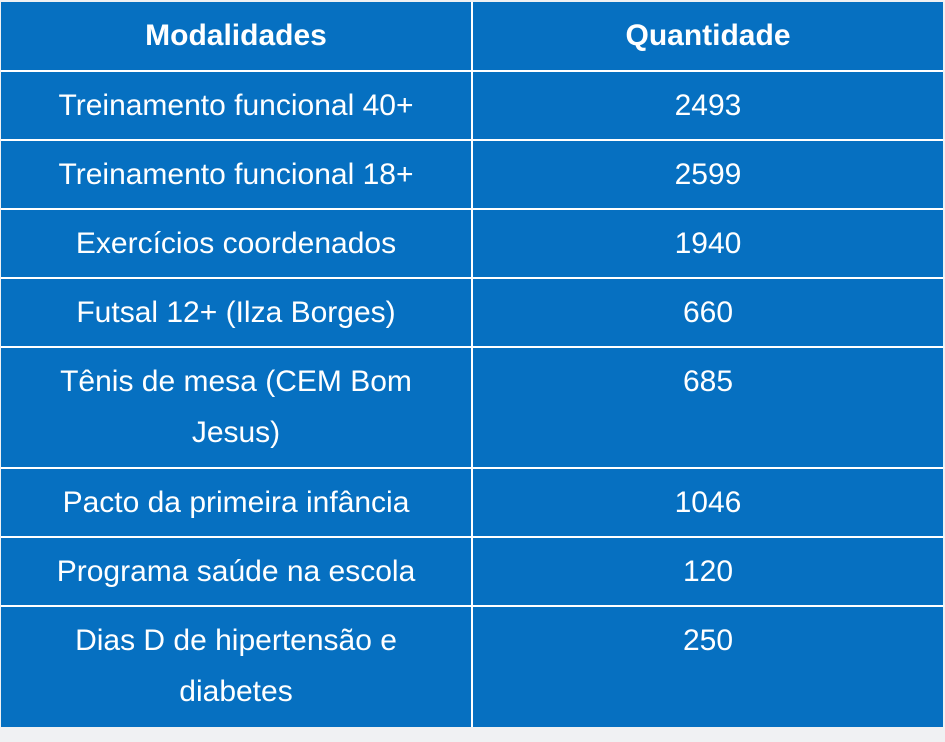 This screenshot has height=742, width=945. I want to click on table-row: Programa saúde na escola 120, so click(472, 571).